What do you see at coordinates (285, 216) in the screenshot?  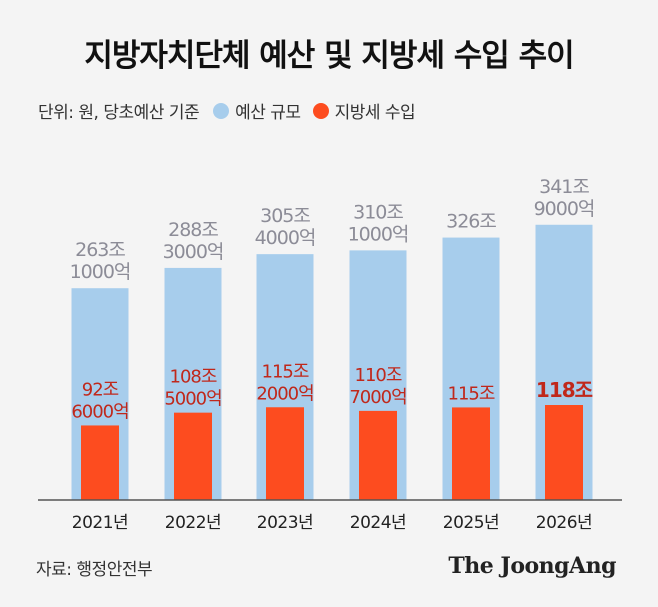 I see `budget-data-label: 305조` at bounding box center [285, 216].